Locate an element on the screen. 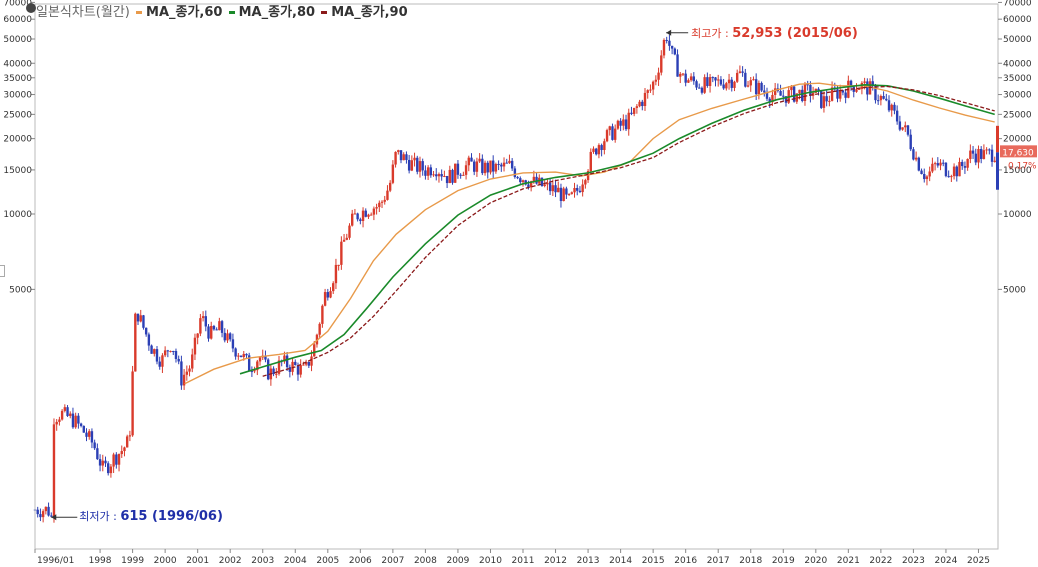  scroll-handle is located at coordinates (2, 271).